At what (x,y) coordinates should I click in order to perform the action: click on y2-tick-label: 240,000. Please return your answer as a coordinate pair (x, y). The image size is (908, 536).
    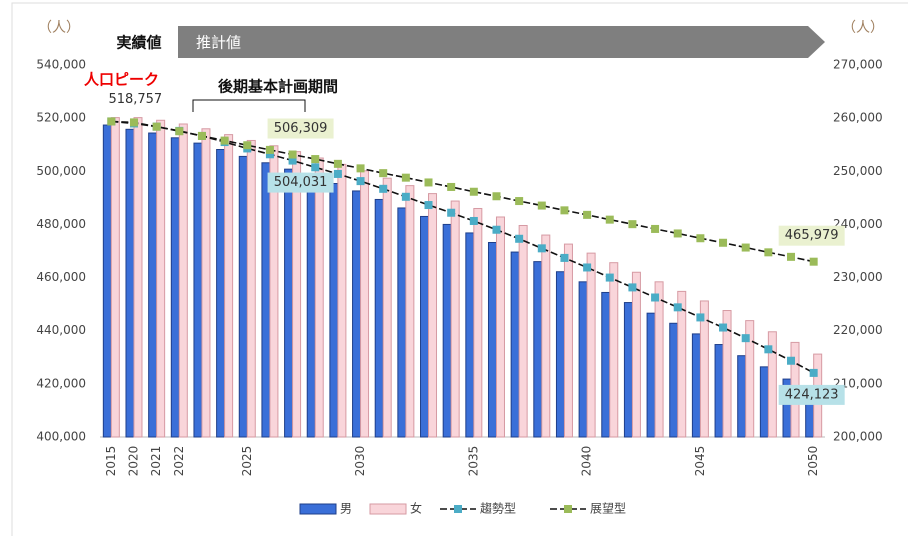
    Looking at the image, I should click on (858, 224).